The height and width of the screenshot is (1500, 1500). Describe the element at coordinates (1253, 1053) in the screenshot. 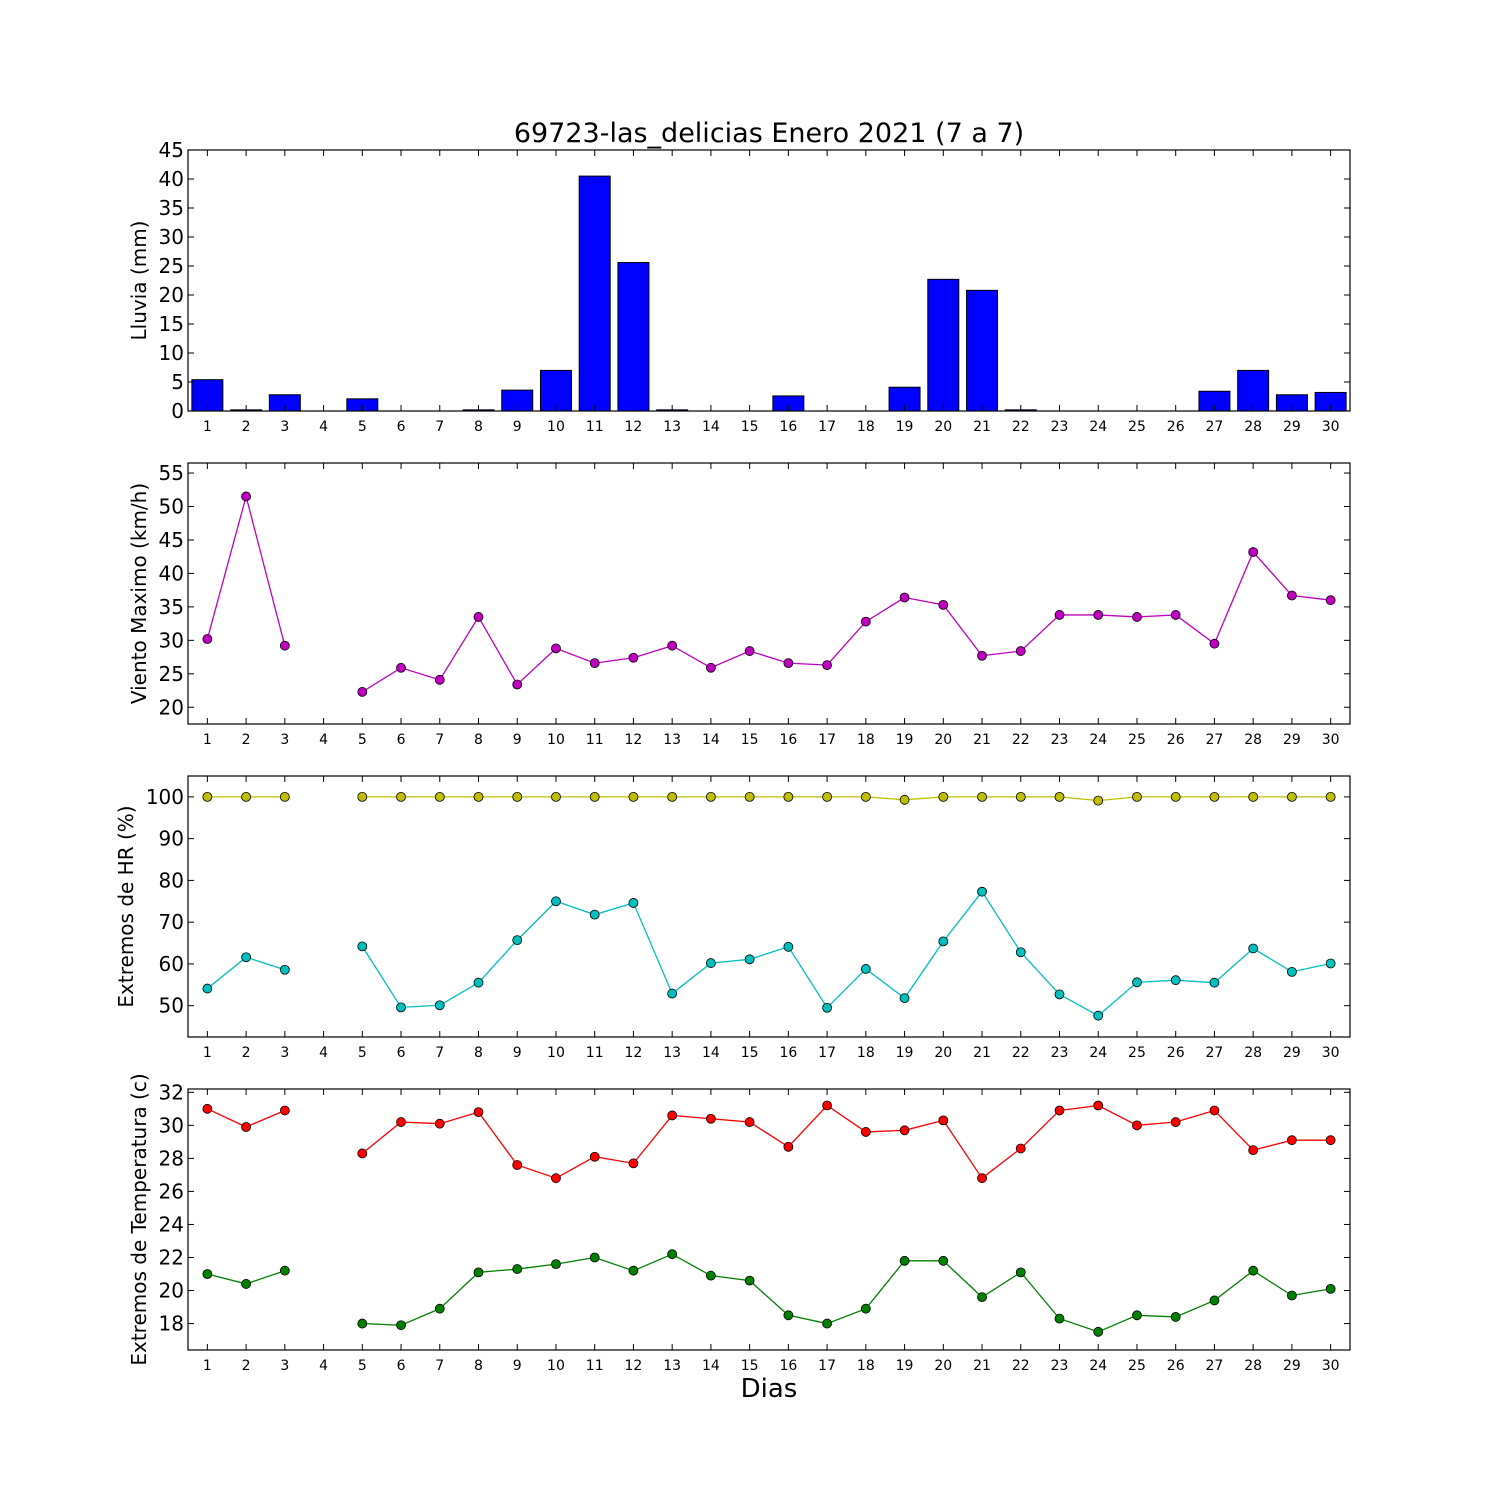

I see `humidity-xtick-label: 28` at that location.